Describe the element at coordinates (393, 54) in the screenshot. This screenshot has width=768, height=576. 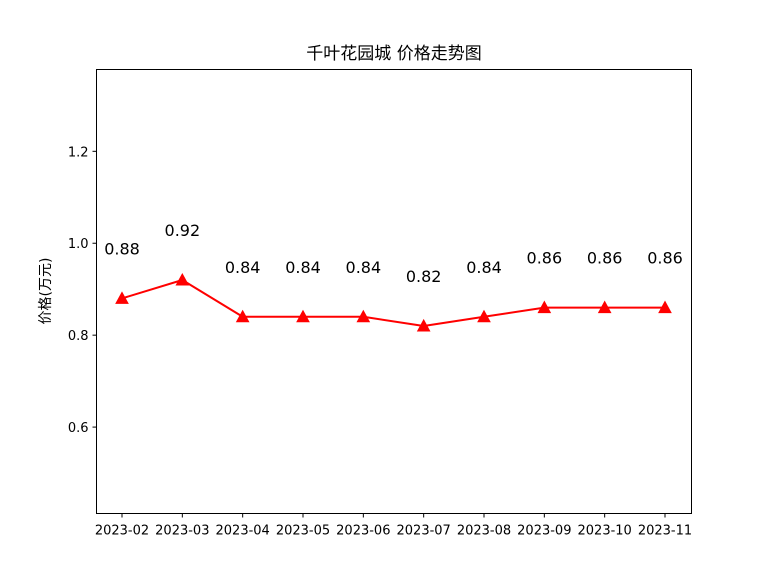
I see `chart-title: 千叶花园城 价格走势图` at that location.